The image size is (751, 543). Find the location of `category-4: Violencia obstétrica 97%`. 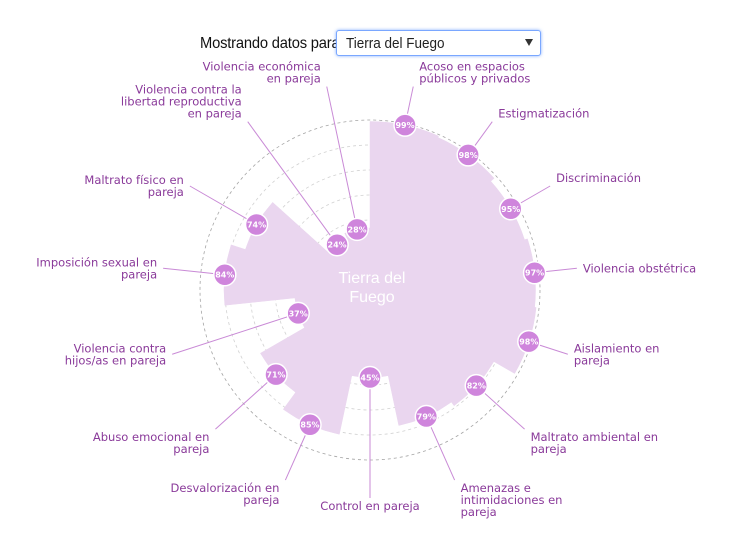

category-4: Violencia obstétrica 97% is located at coordinates (609, 272).